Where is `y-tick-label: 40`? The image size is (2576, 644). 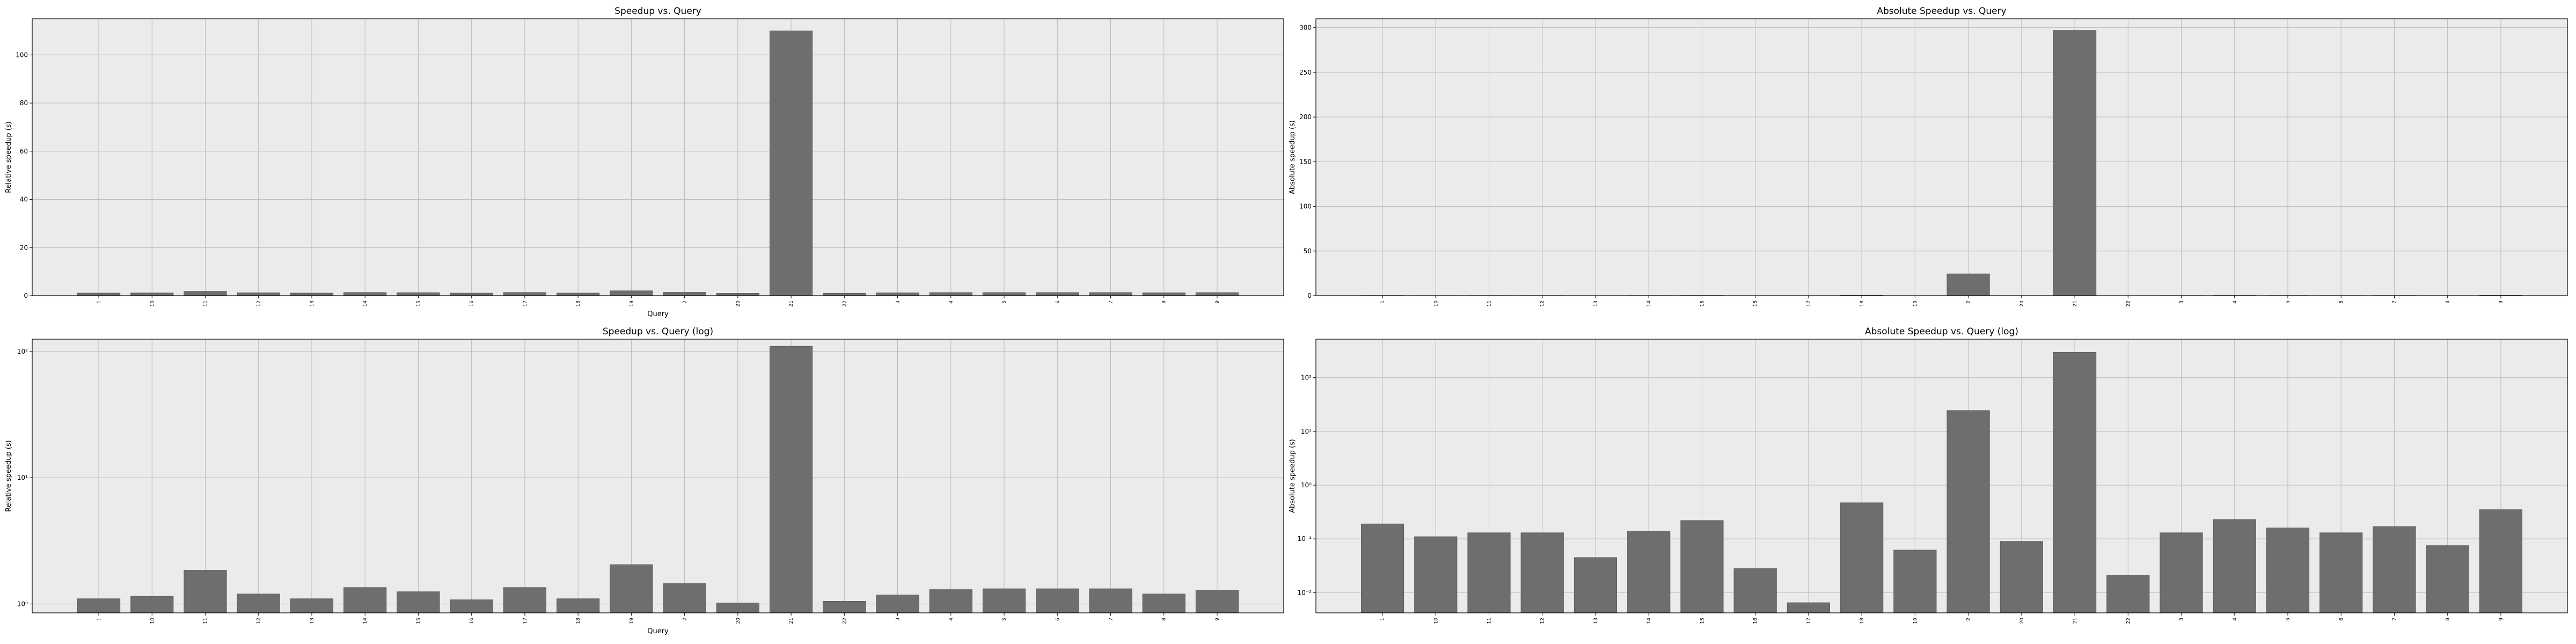
y-tick-label: 40 is located at coordinates (24, 199).